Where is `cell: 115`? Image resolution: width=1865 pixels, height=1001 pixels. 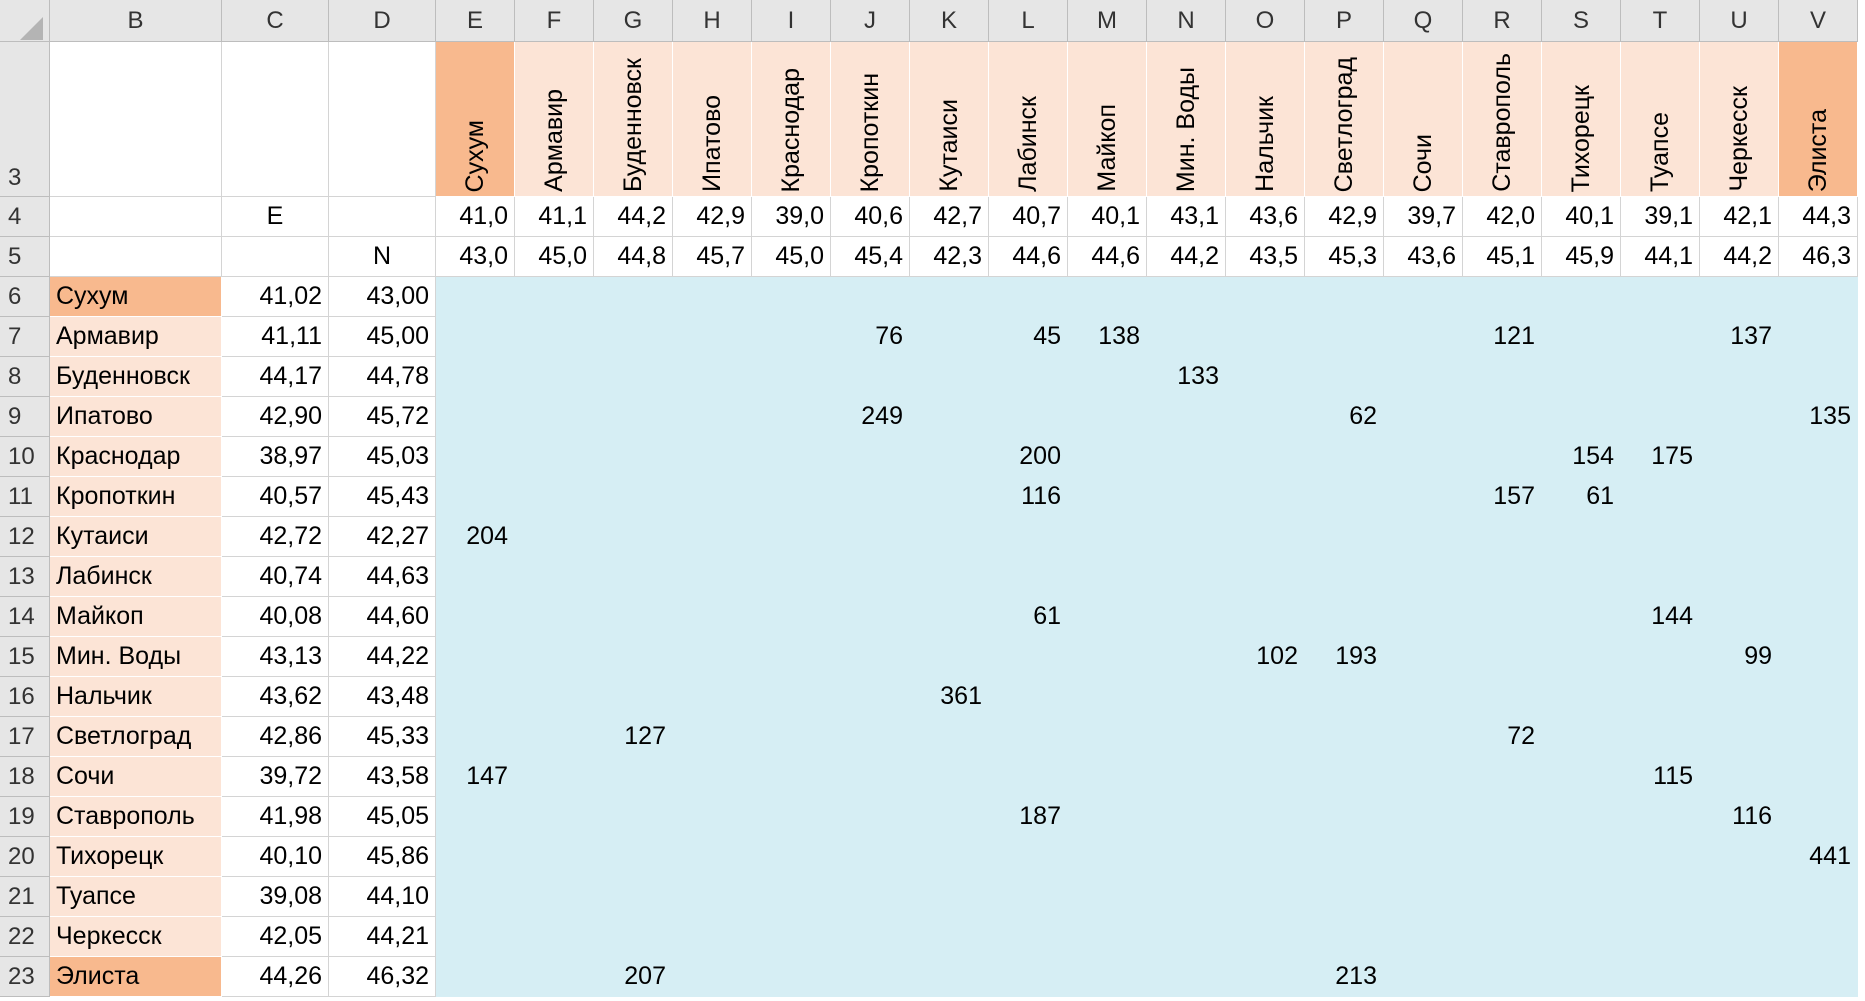 cell: 115 is located at coordinates (1660, 777).